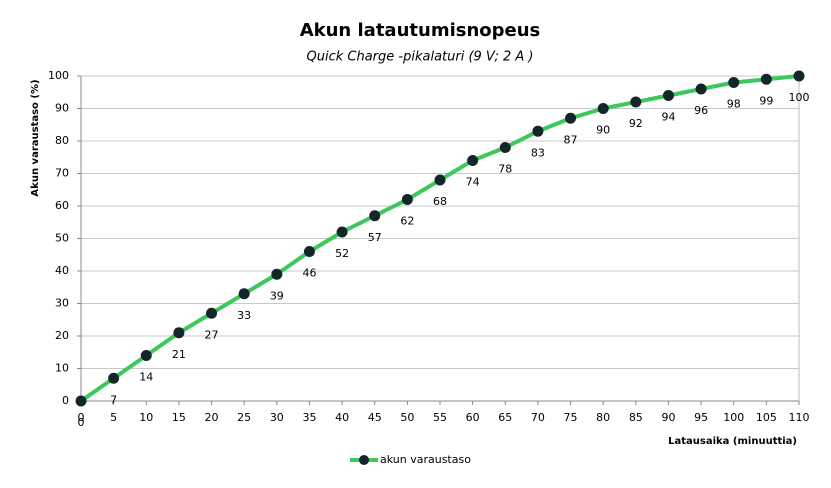  What do you see at coordinates (375, 417) in the screenshot?
I see `x-tick-label: 45` at bounding box center [375, 417].